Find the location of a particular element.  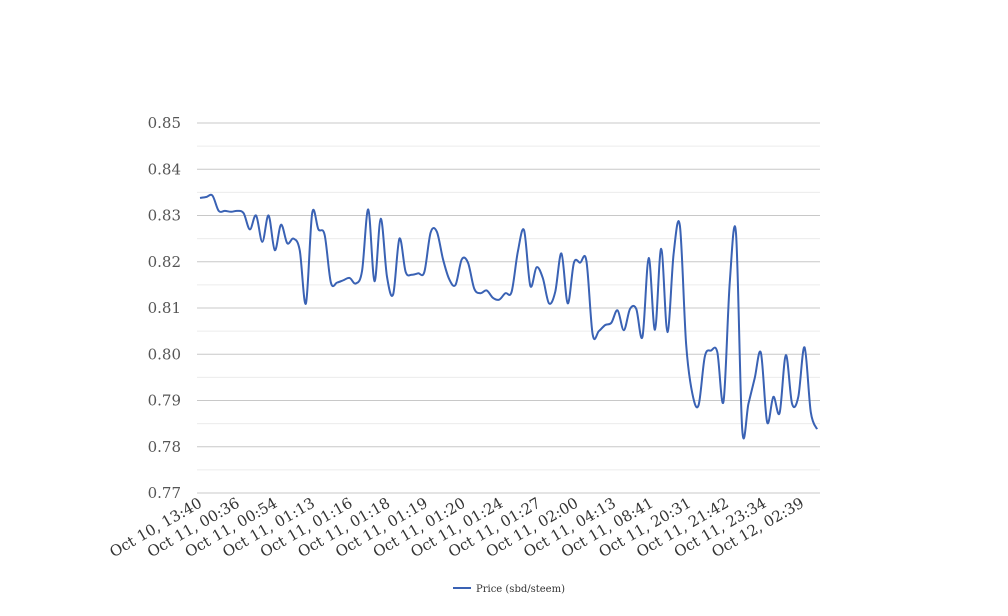

y-tick-label: 0.81 is located at coordinates (164, 308).